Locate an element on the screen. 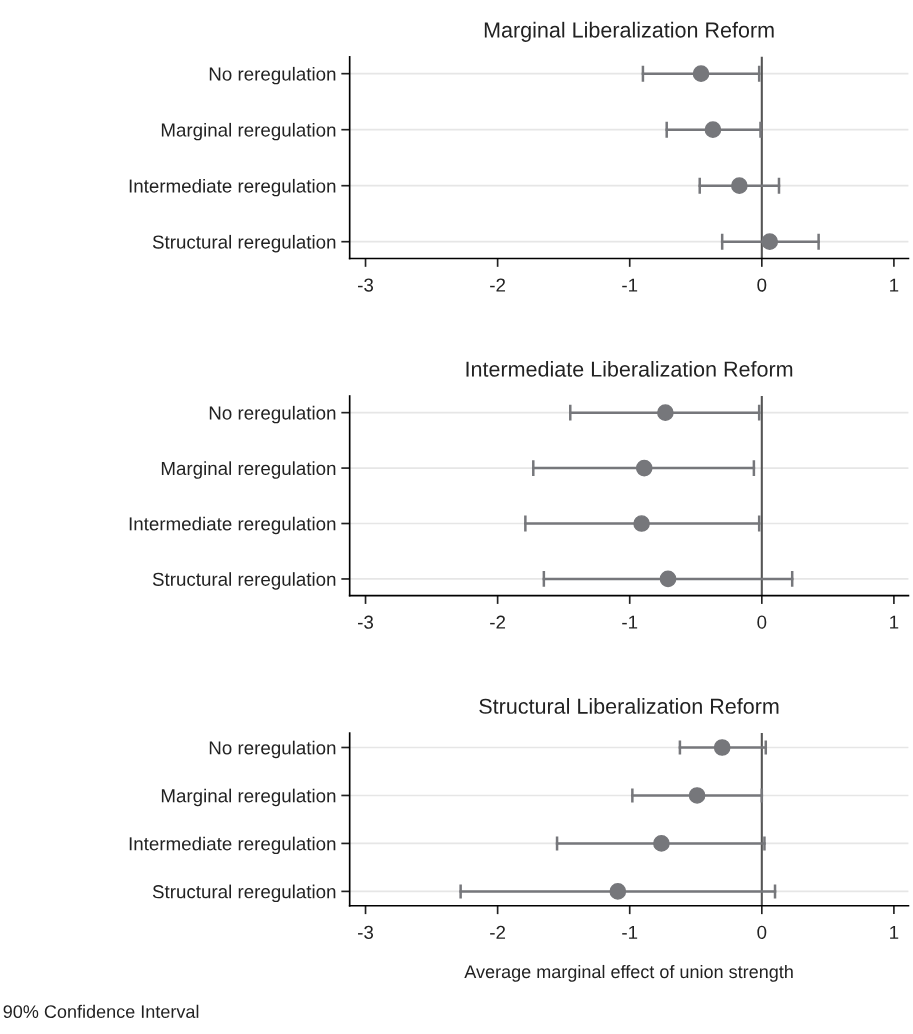 This screenshot has width=913, height=1034. chart-title: Marginal Liberalization Reform is located at coordinates (629, 31).